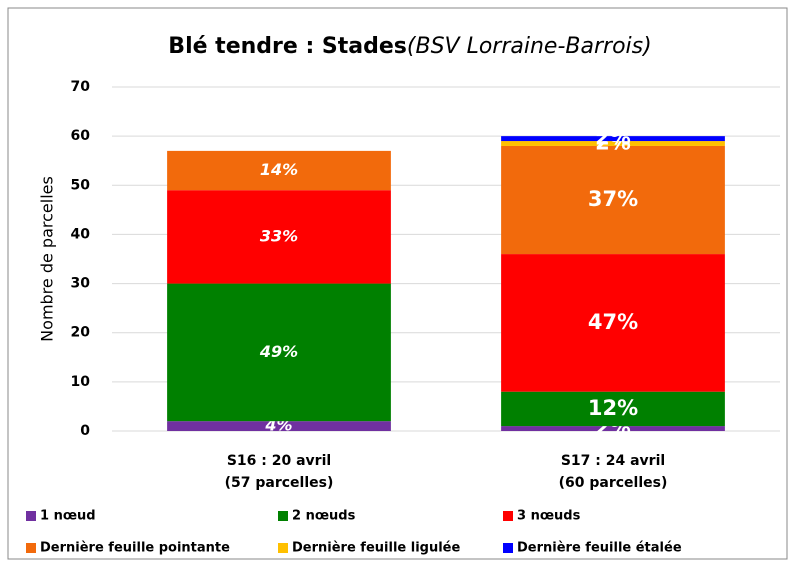 The image size is (795, 568). Describe the element at coordinates (376, 548) in the screenshot. I see `legend-label: Dernière feuille ligulée` at that location.